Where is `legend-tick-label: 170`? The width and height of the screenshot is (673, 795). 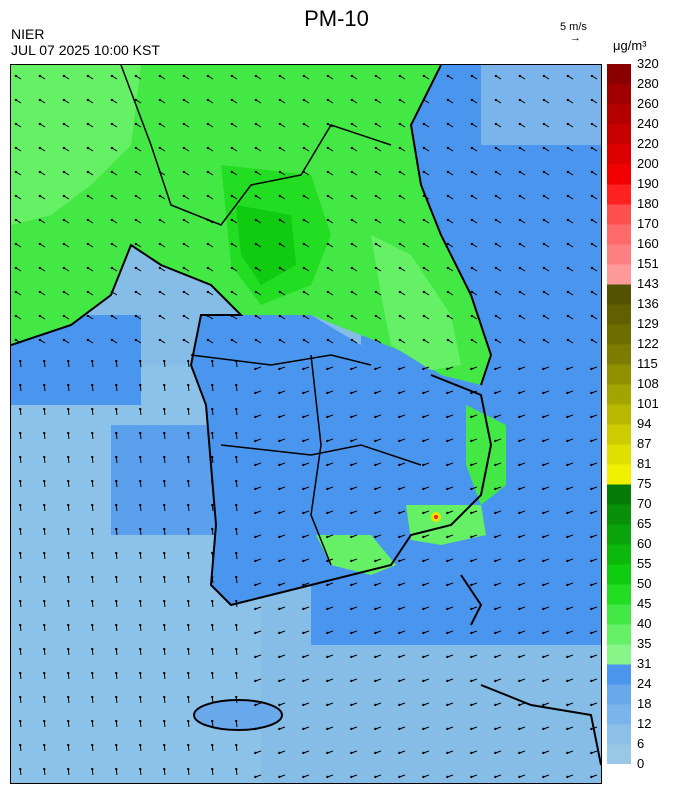
legend-tick-label: 170 is located at coordinates (648, 223).